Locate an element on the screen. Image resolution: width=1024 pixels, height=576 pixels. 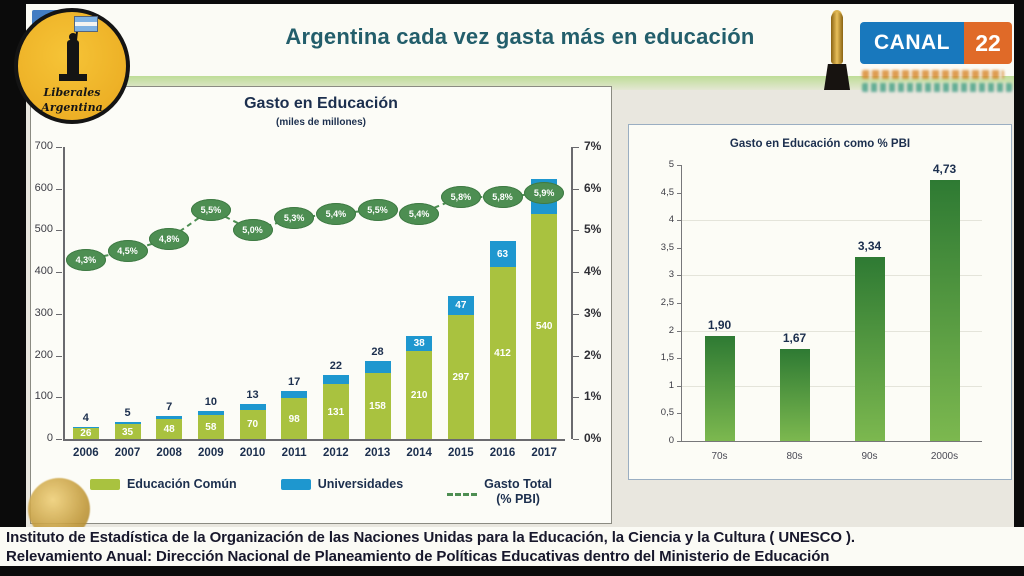
pct-marker: 5,0% is located at coordinates (252, 230).